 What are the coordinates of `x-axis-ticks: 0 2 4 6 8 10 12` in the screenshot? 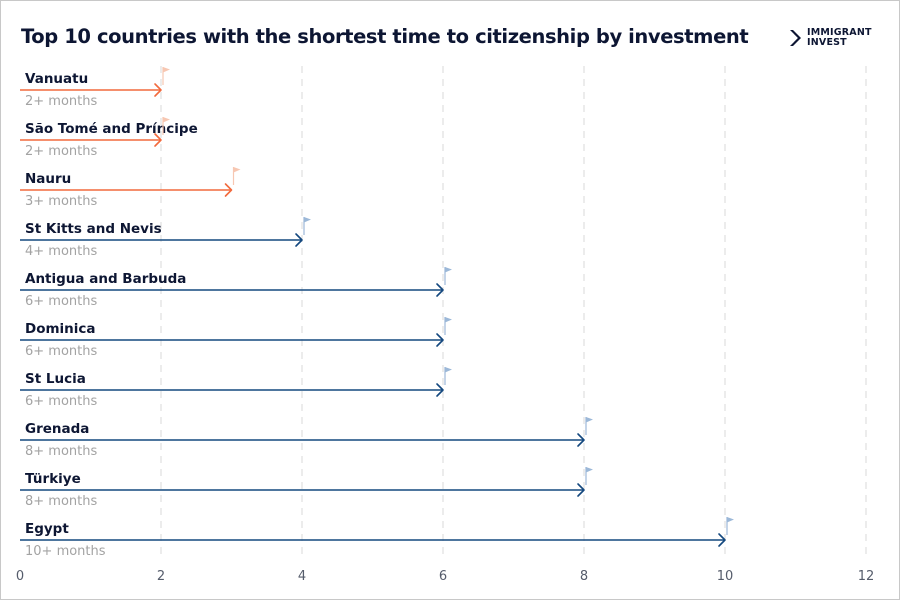 It's located at (445, 576).